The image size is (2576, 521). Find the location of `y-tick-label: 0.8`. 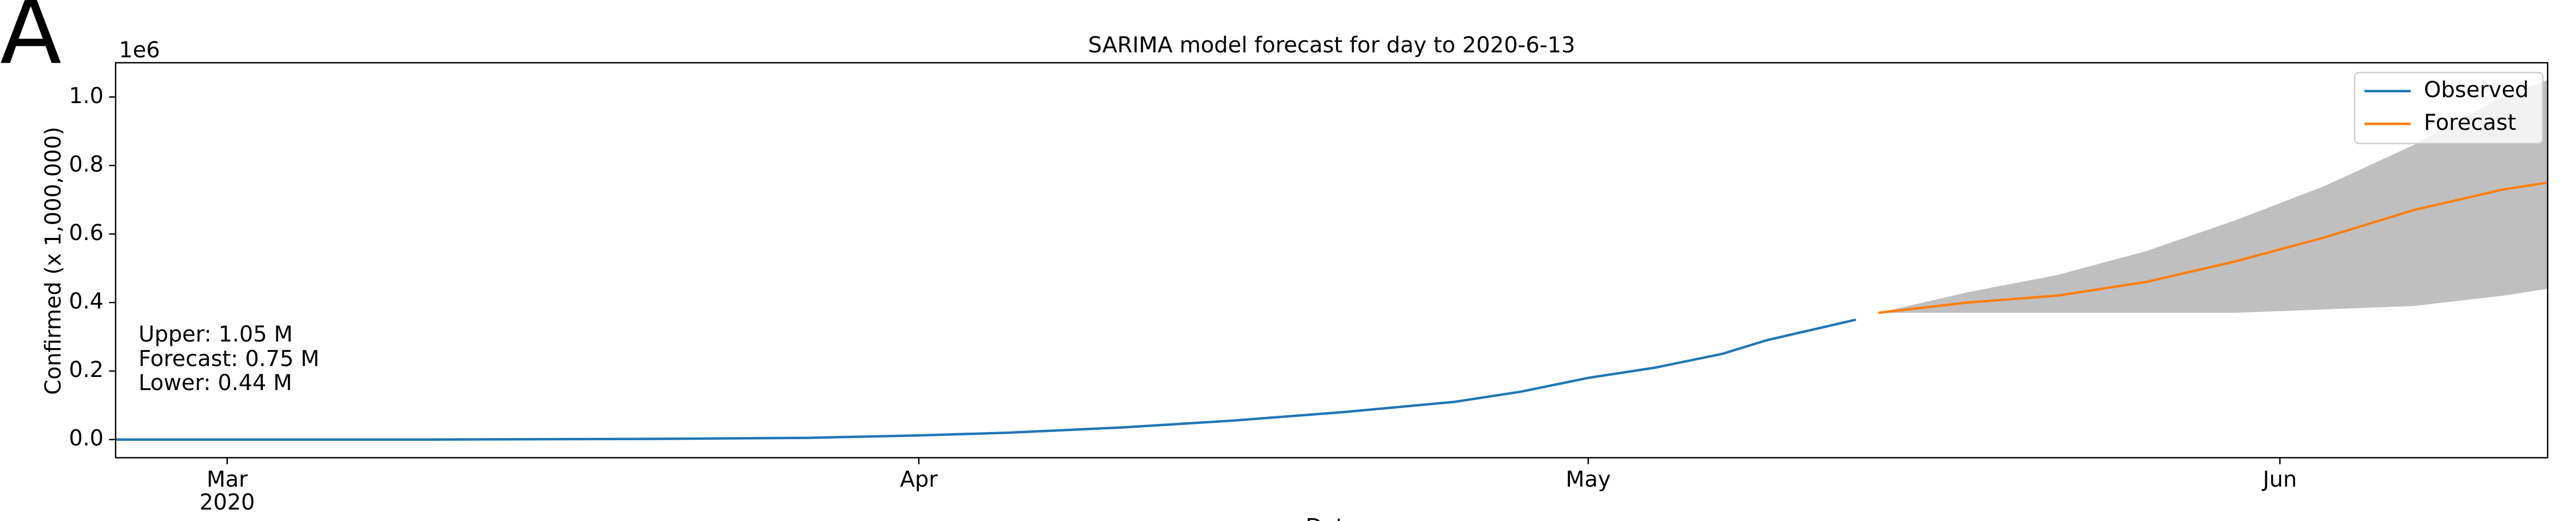

y-tick-label: 0.8 is located at coordinates (86, 164).